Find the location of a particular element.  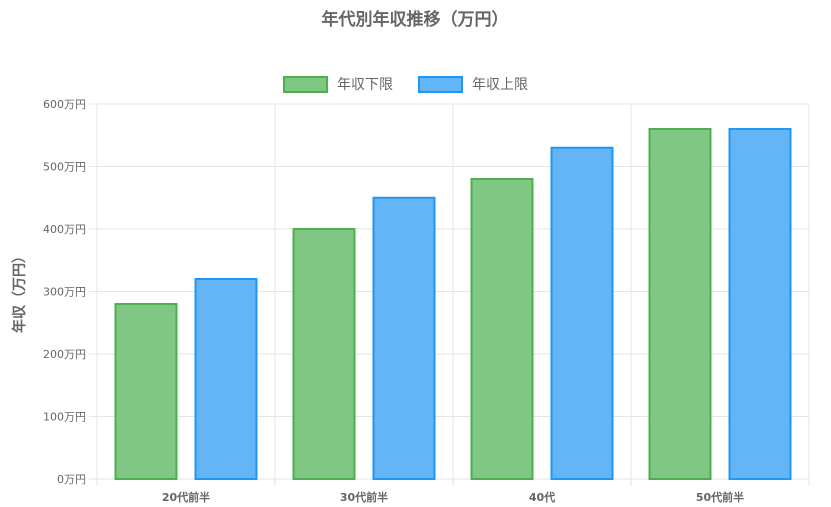

y-axis-label: 年収（万円） is located at coordinates (19, 291).